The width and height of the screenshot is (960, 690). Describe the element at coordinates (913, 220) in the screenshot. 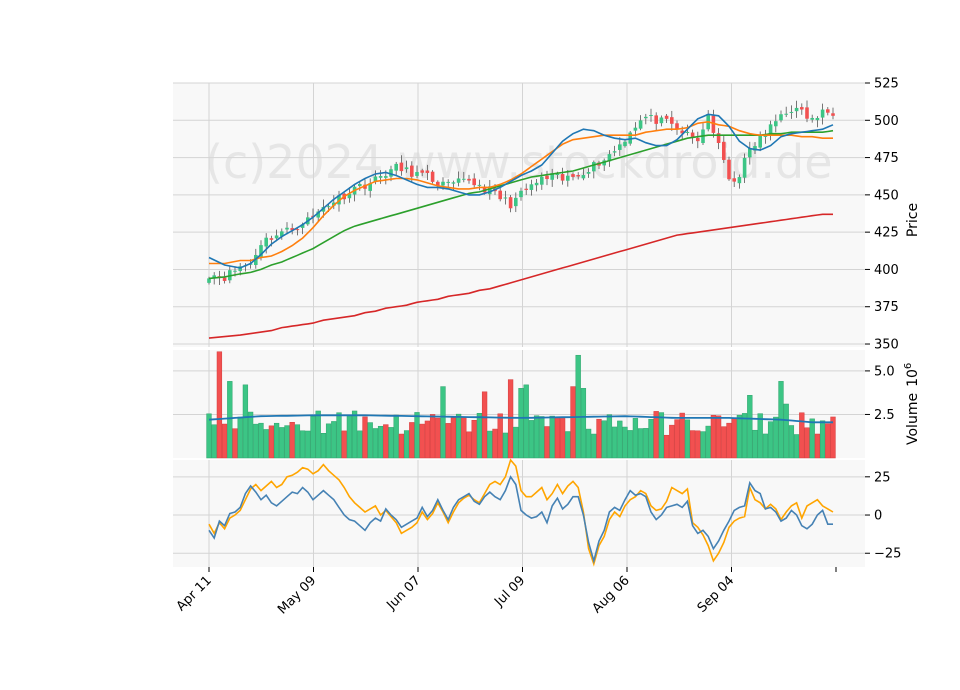

I see `price-axis-title: Price` at that location.